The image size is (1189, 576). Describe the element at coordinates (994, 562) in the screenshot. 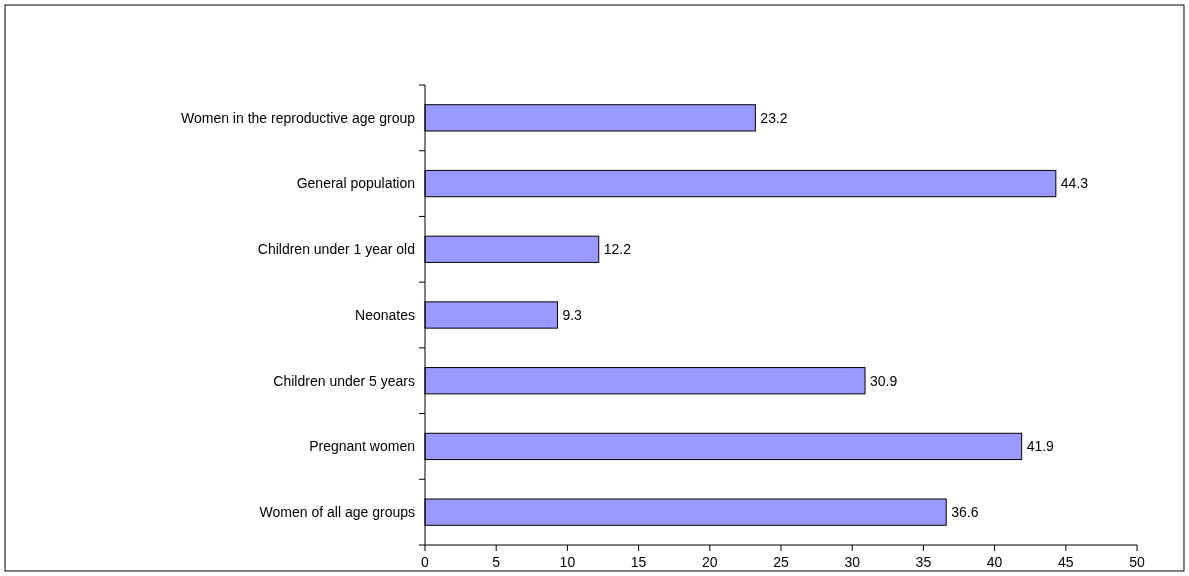

I see `x-tick-label: 40` at that location.